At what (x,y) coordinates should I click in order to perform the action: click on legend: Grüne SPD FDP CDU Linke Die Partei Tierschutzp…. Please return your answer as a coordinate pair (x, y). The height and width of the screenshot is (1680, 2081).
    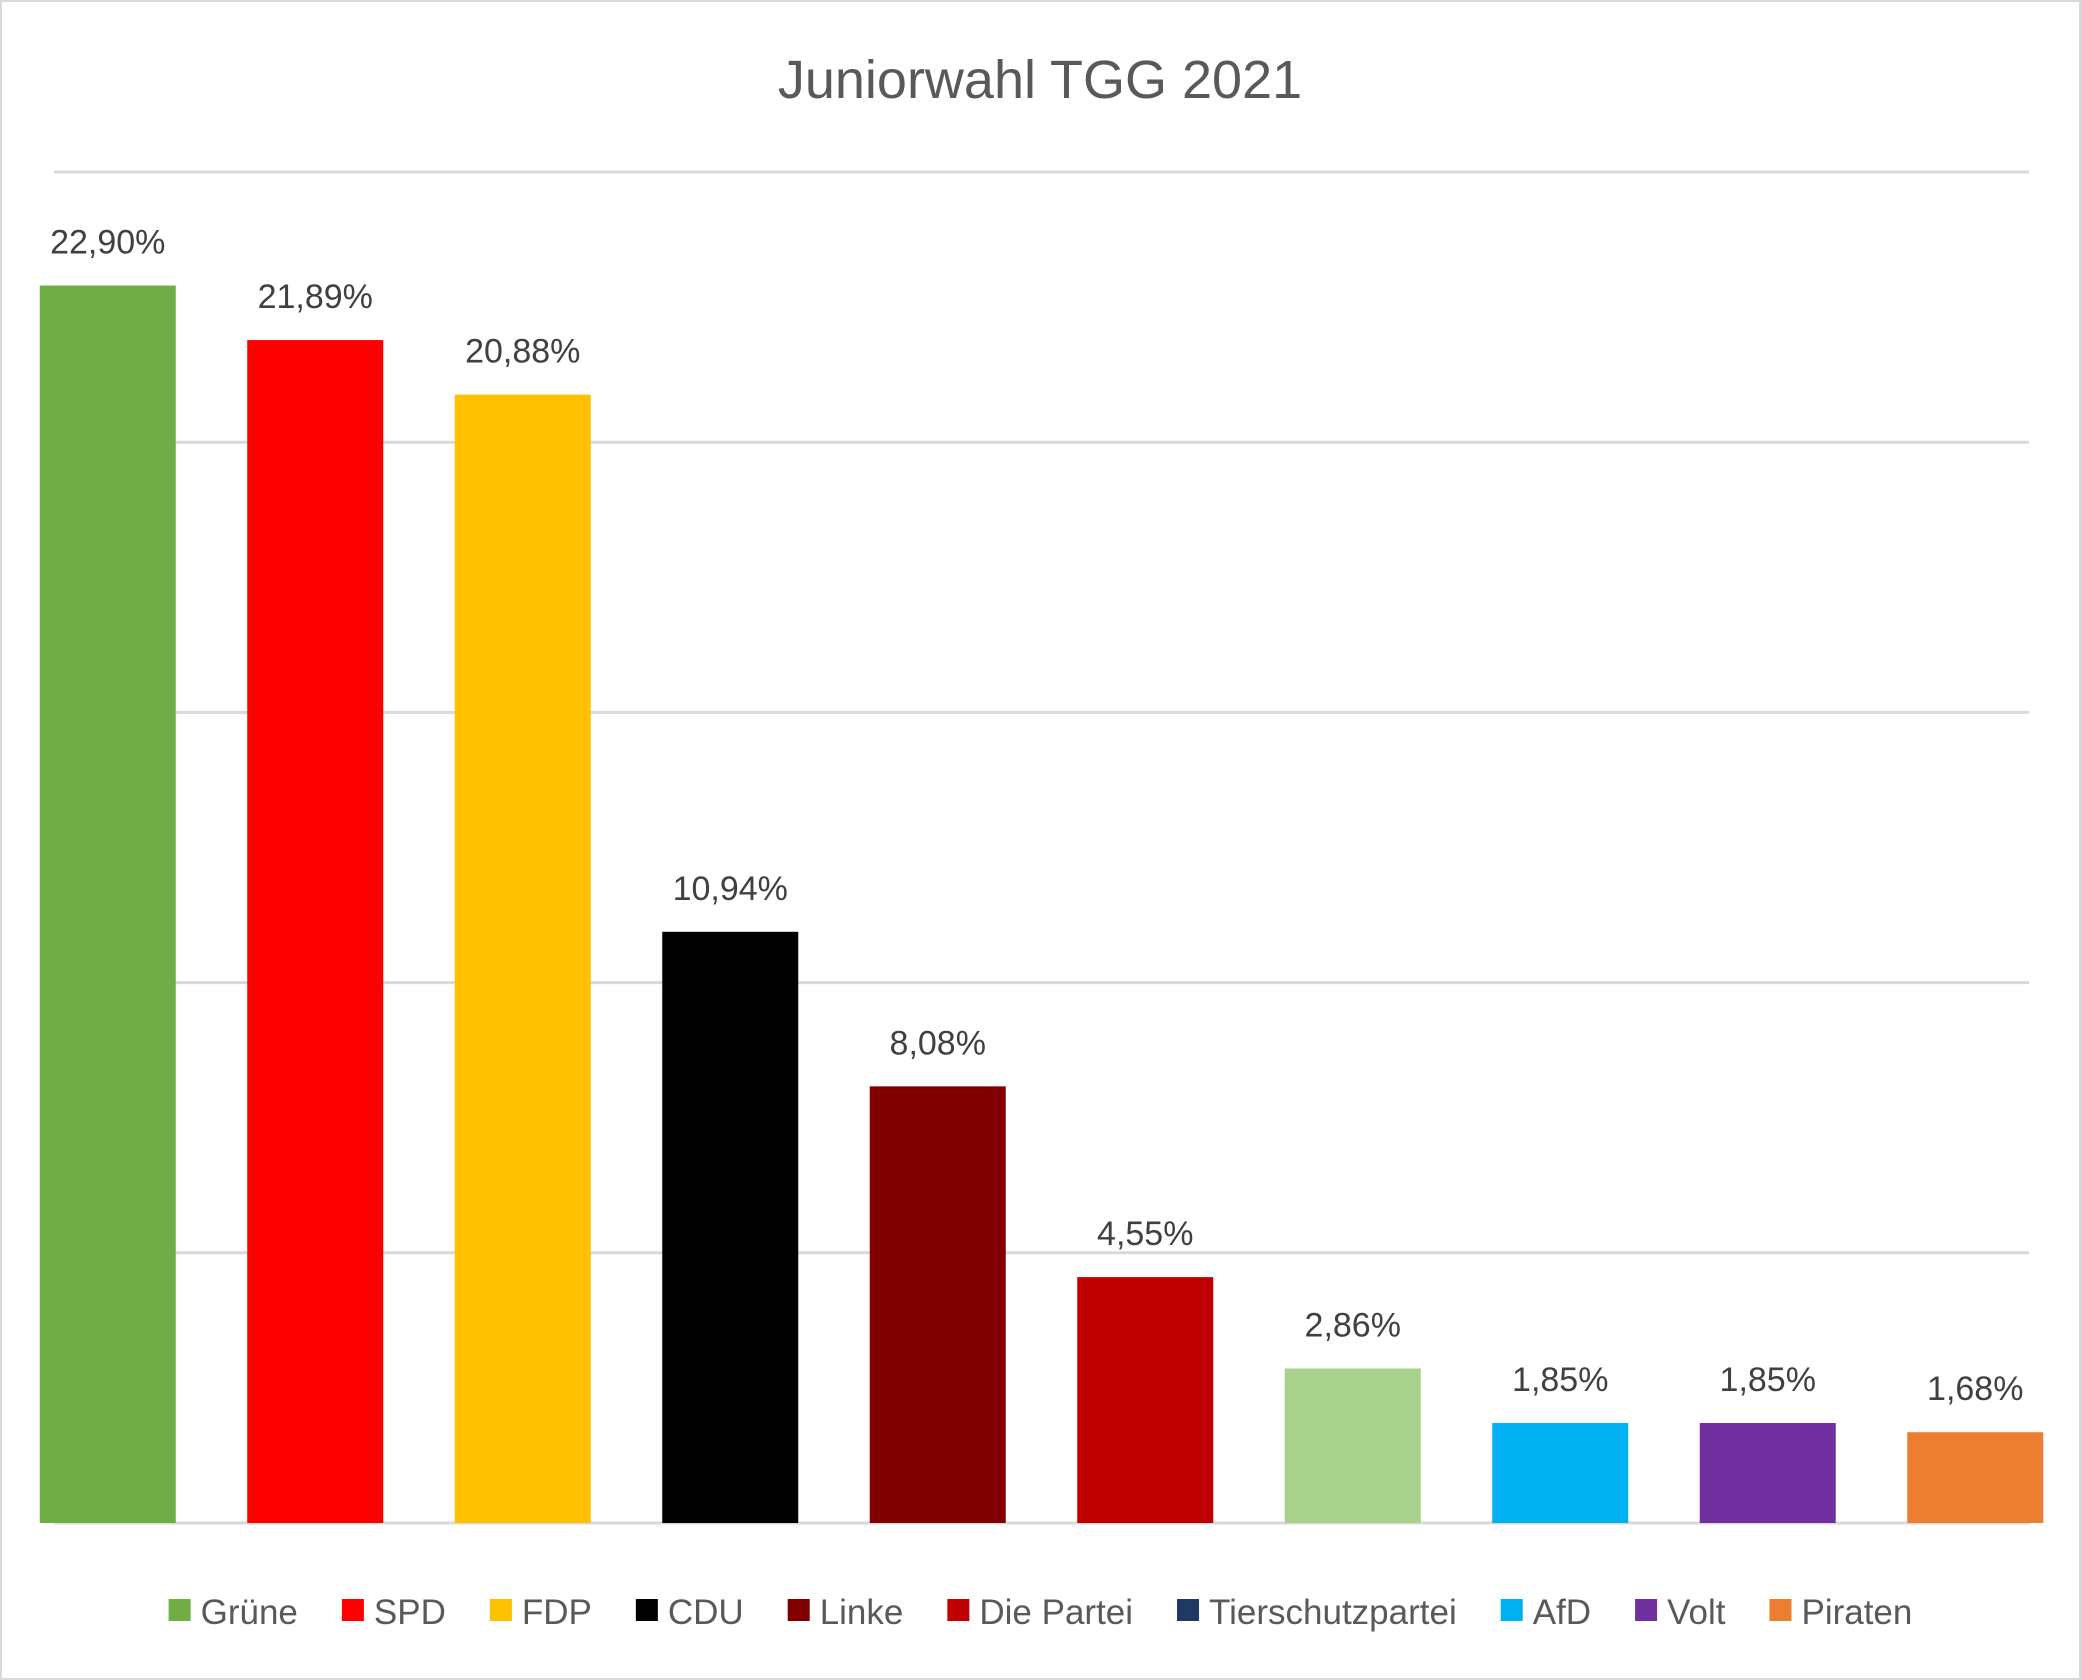
    Looking at the image, I should click on (1040, 1612).